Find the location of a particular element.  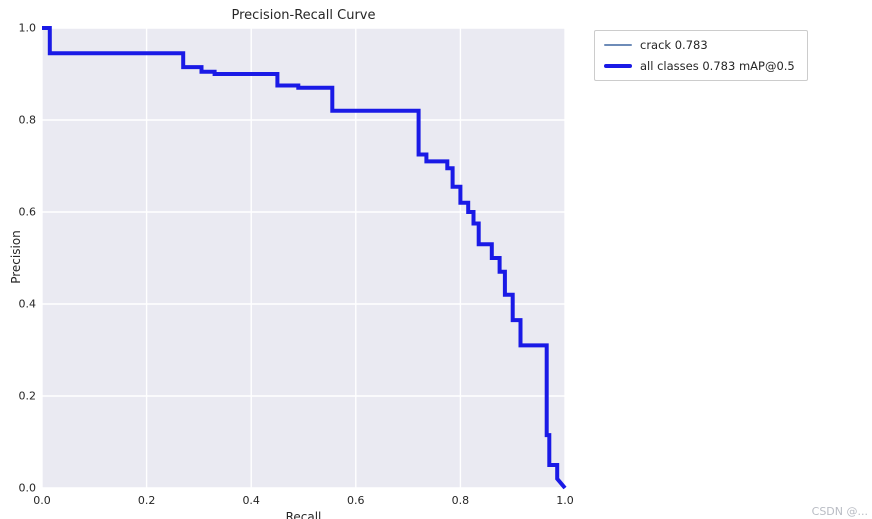

legend-line-all-classes is located at coordinates (618, 66).